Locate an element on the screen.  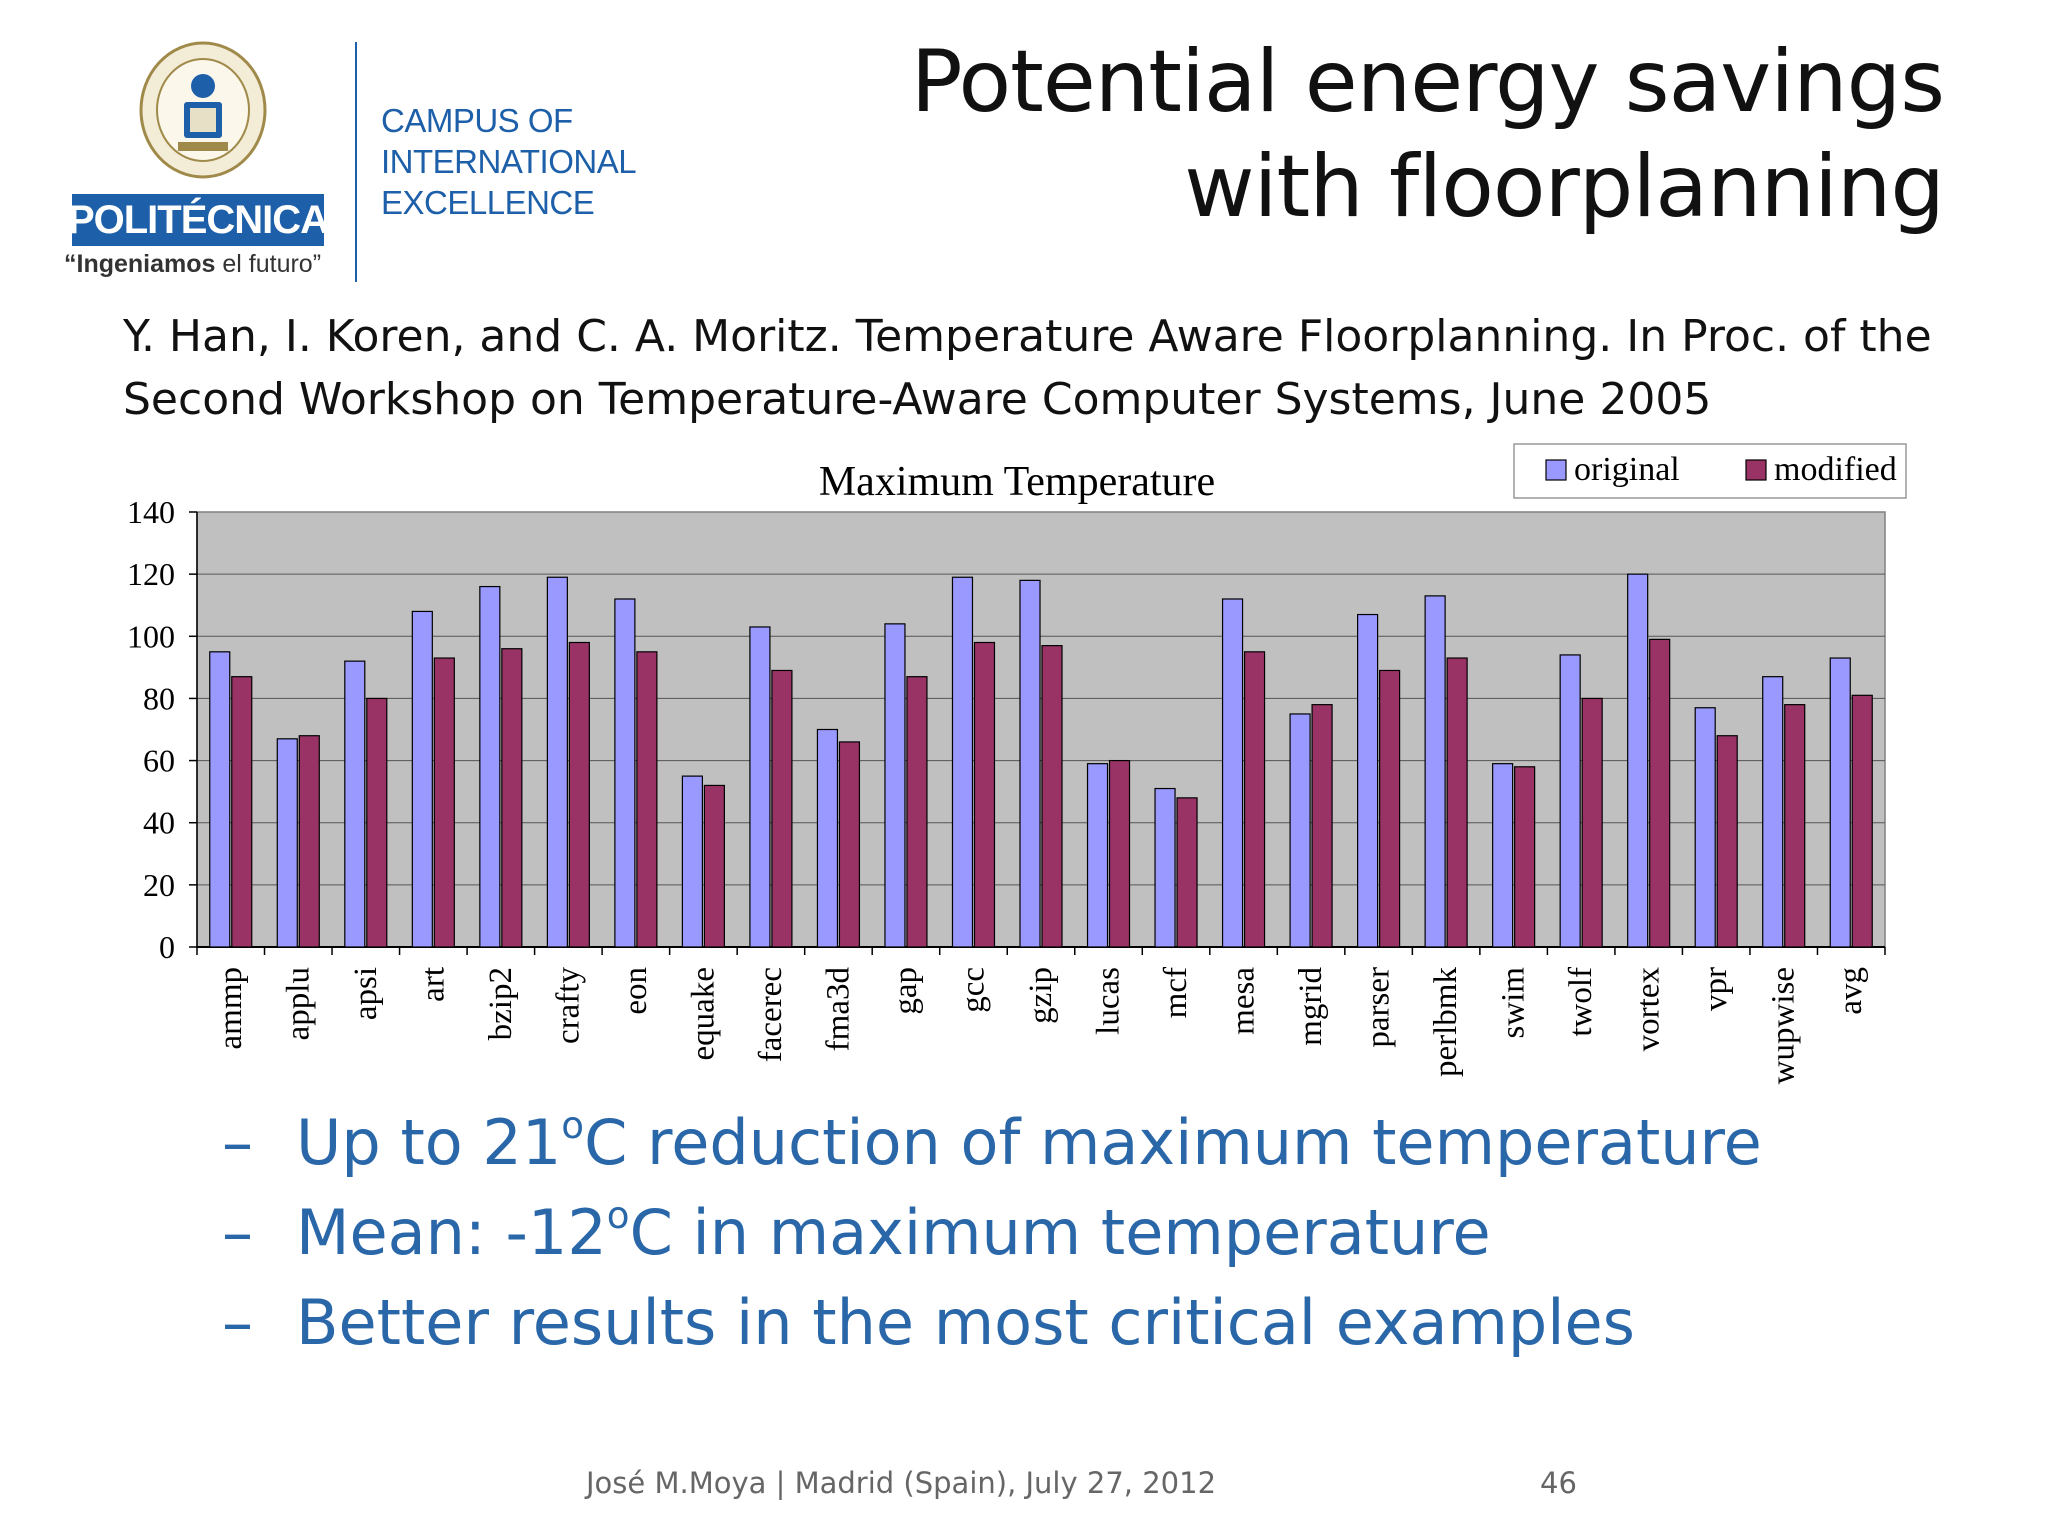
x-tick-label: avg is located at coordinates (1851, 991).